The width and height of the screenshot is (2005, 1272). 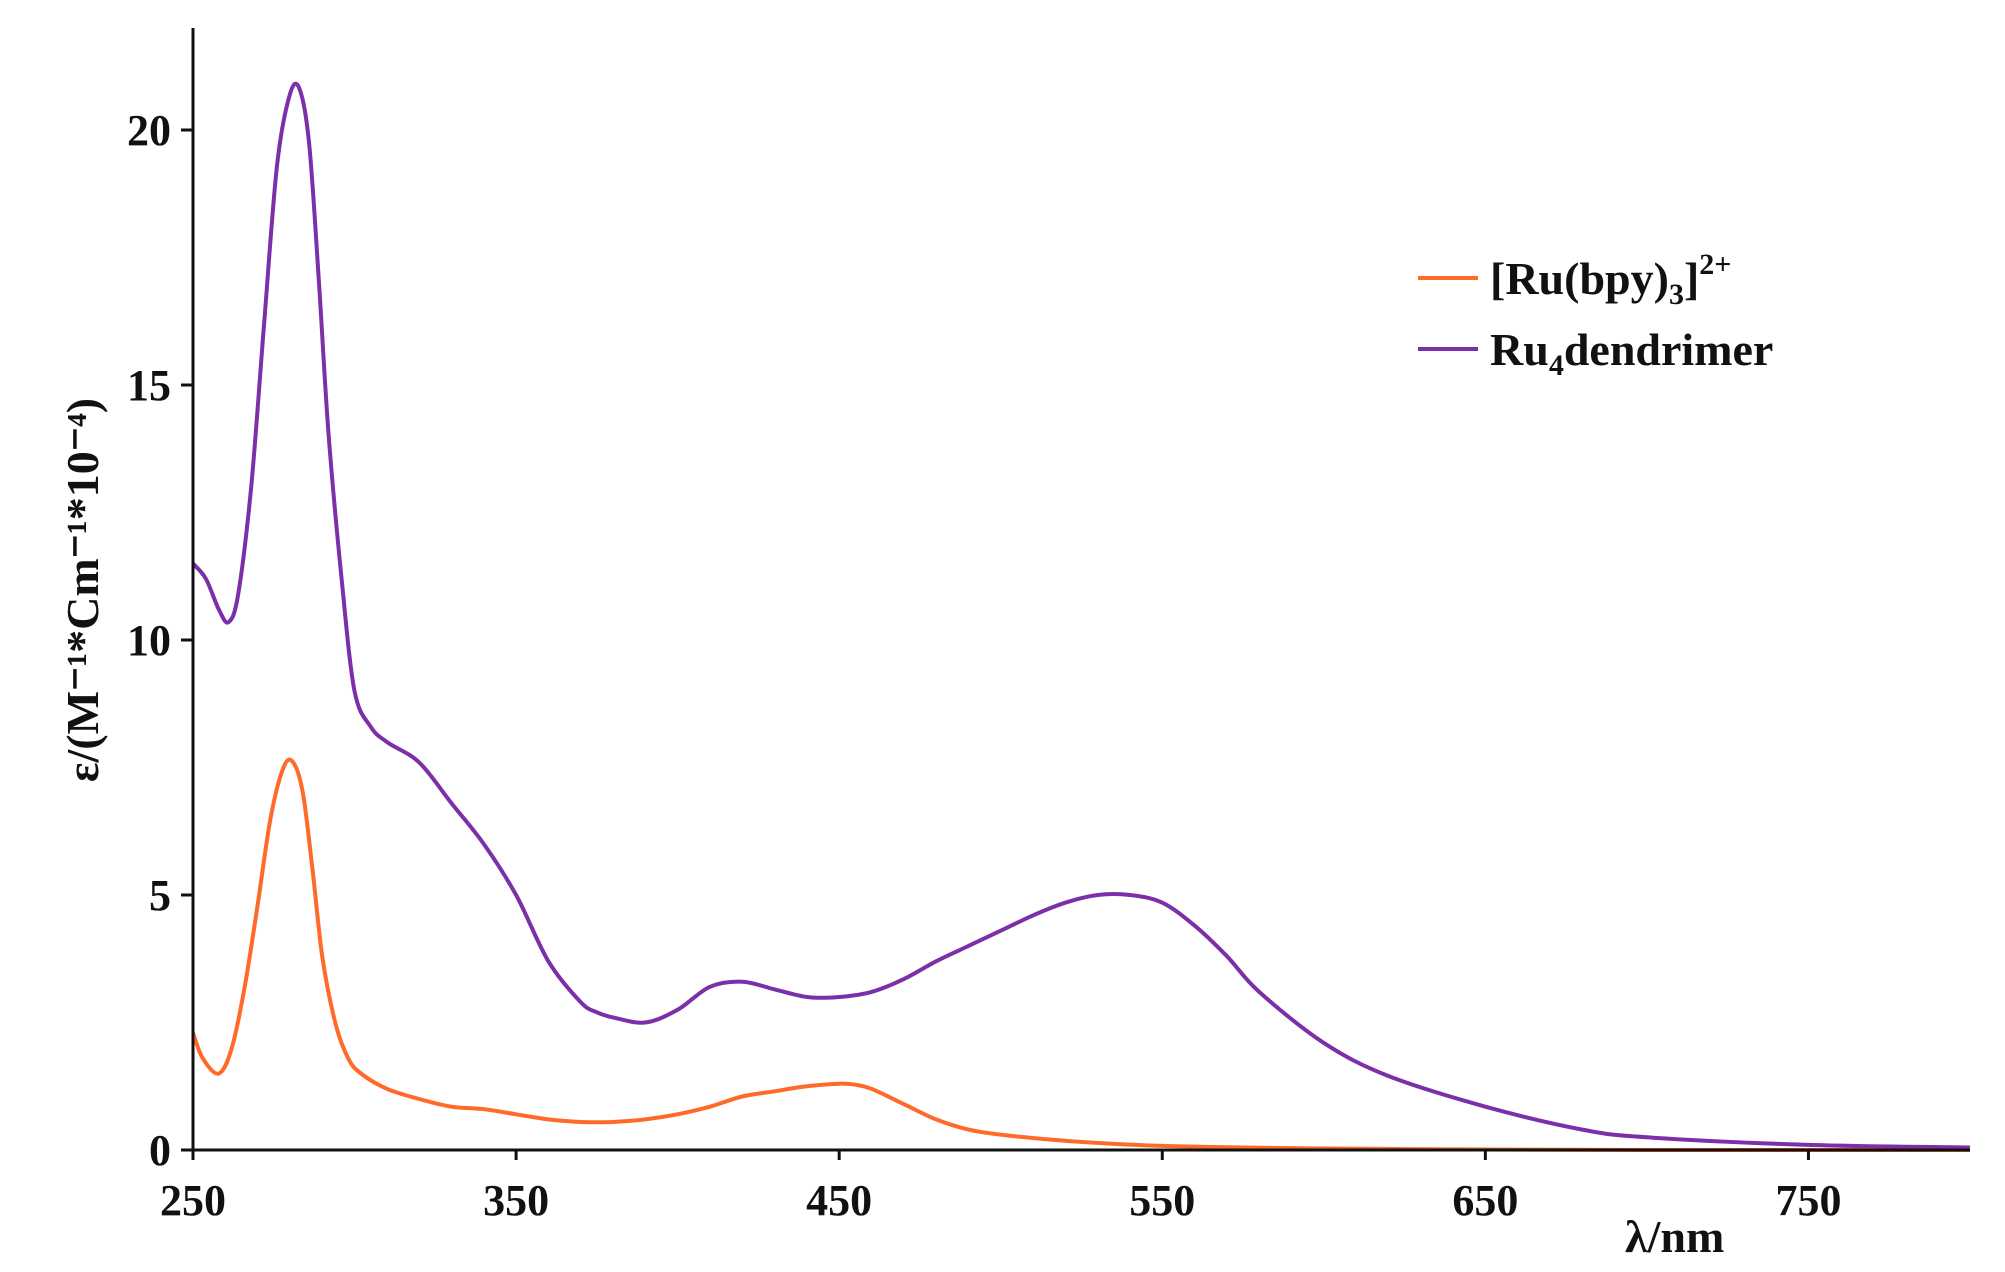 What do you see at coordinates (1000, 1187) in the screenshot?
I see `x-ticks: 250 350 450 550 650 750` at bounding box center [1000, 1187].